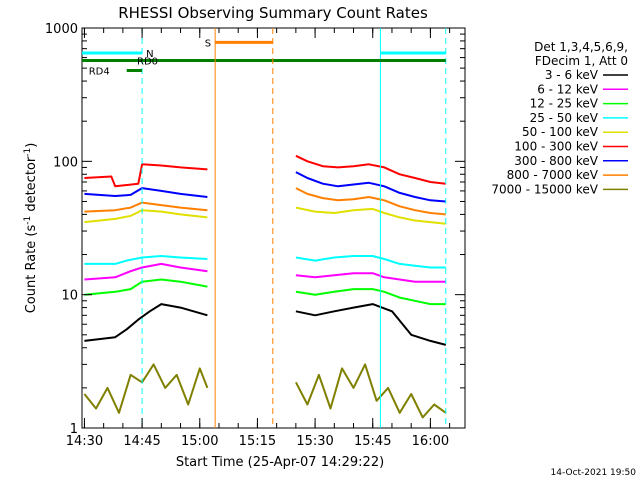 This screenshot has width=640, height=480. What do you see at coordinates (556, 147) in the screenshot?
I see `legend-entry-label: 100 - 300 keV` at bounding box center [556, 147].